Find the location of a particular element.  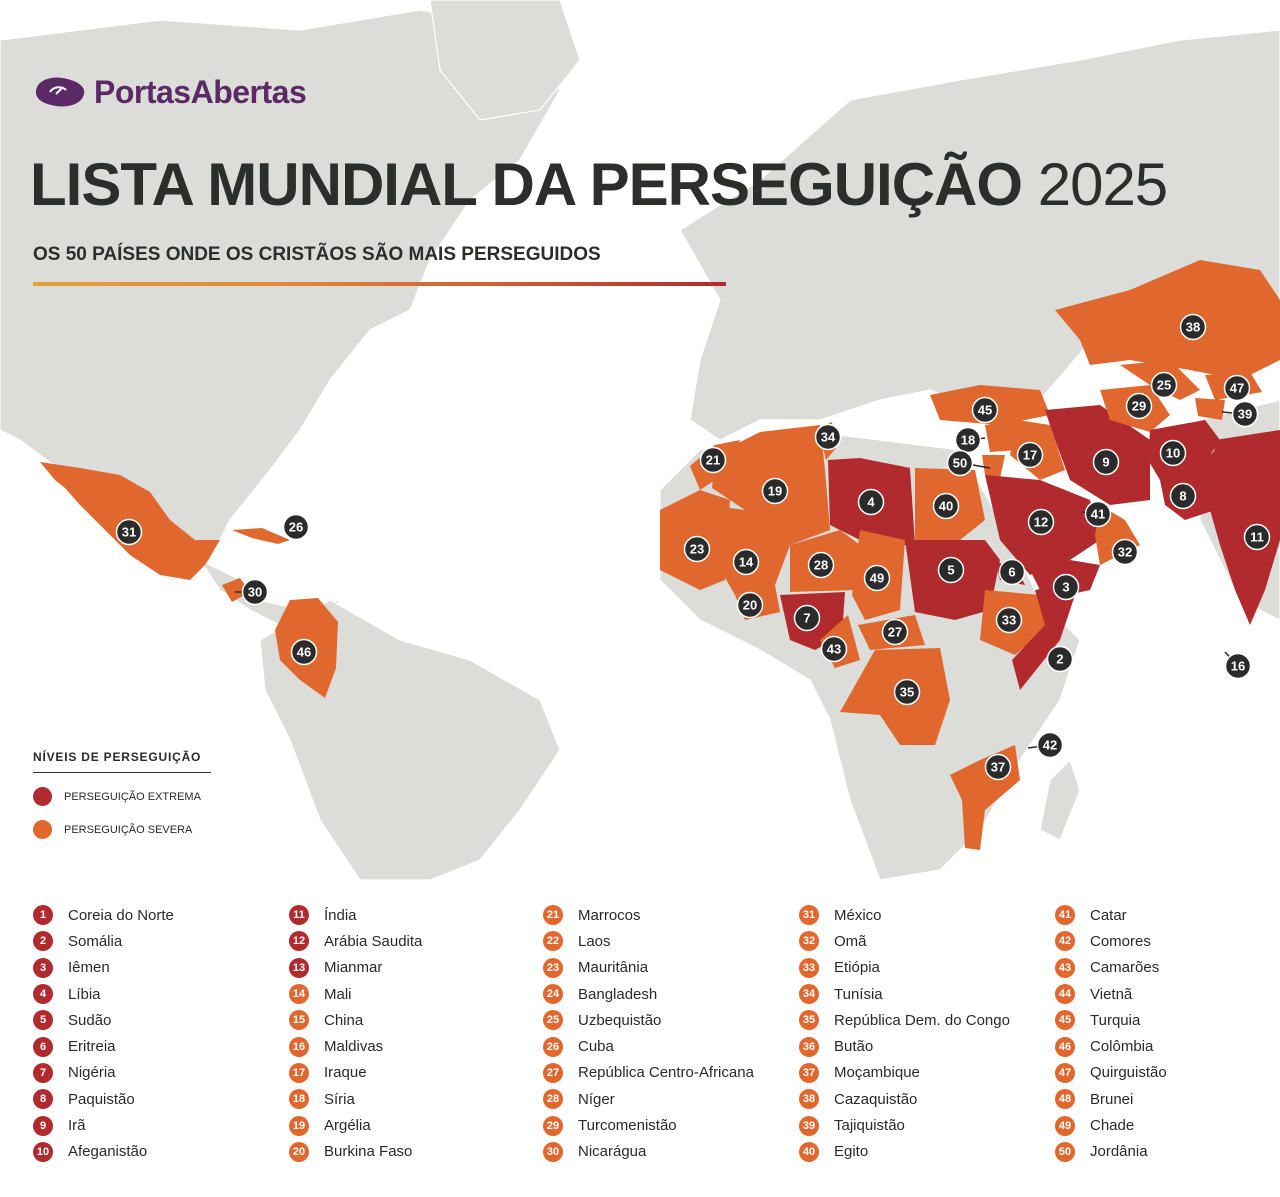

country-list-item: 39 Tajiquistão is located at coordinates (924, 1125).